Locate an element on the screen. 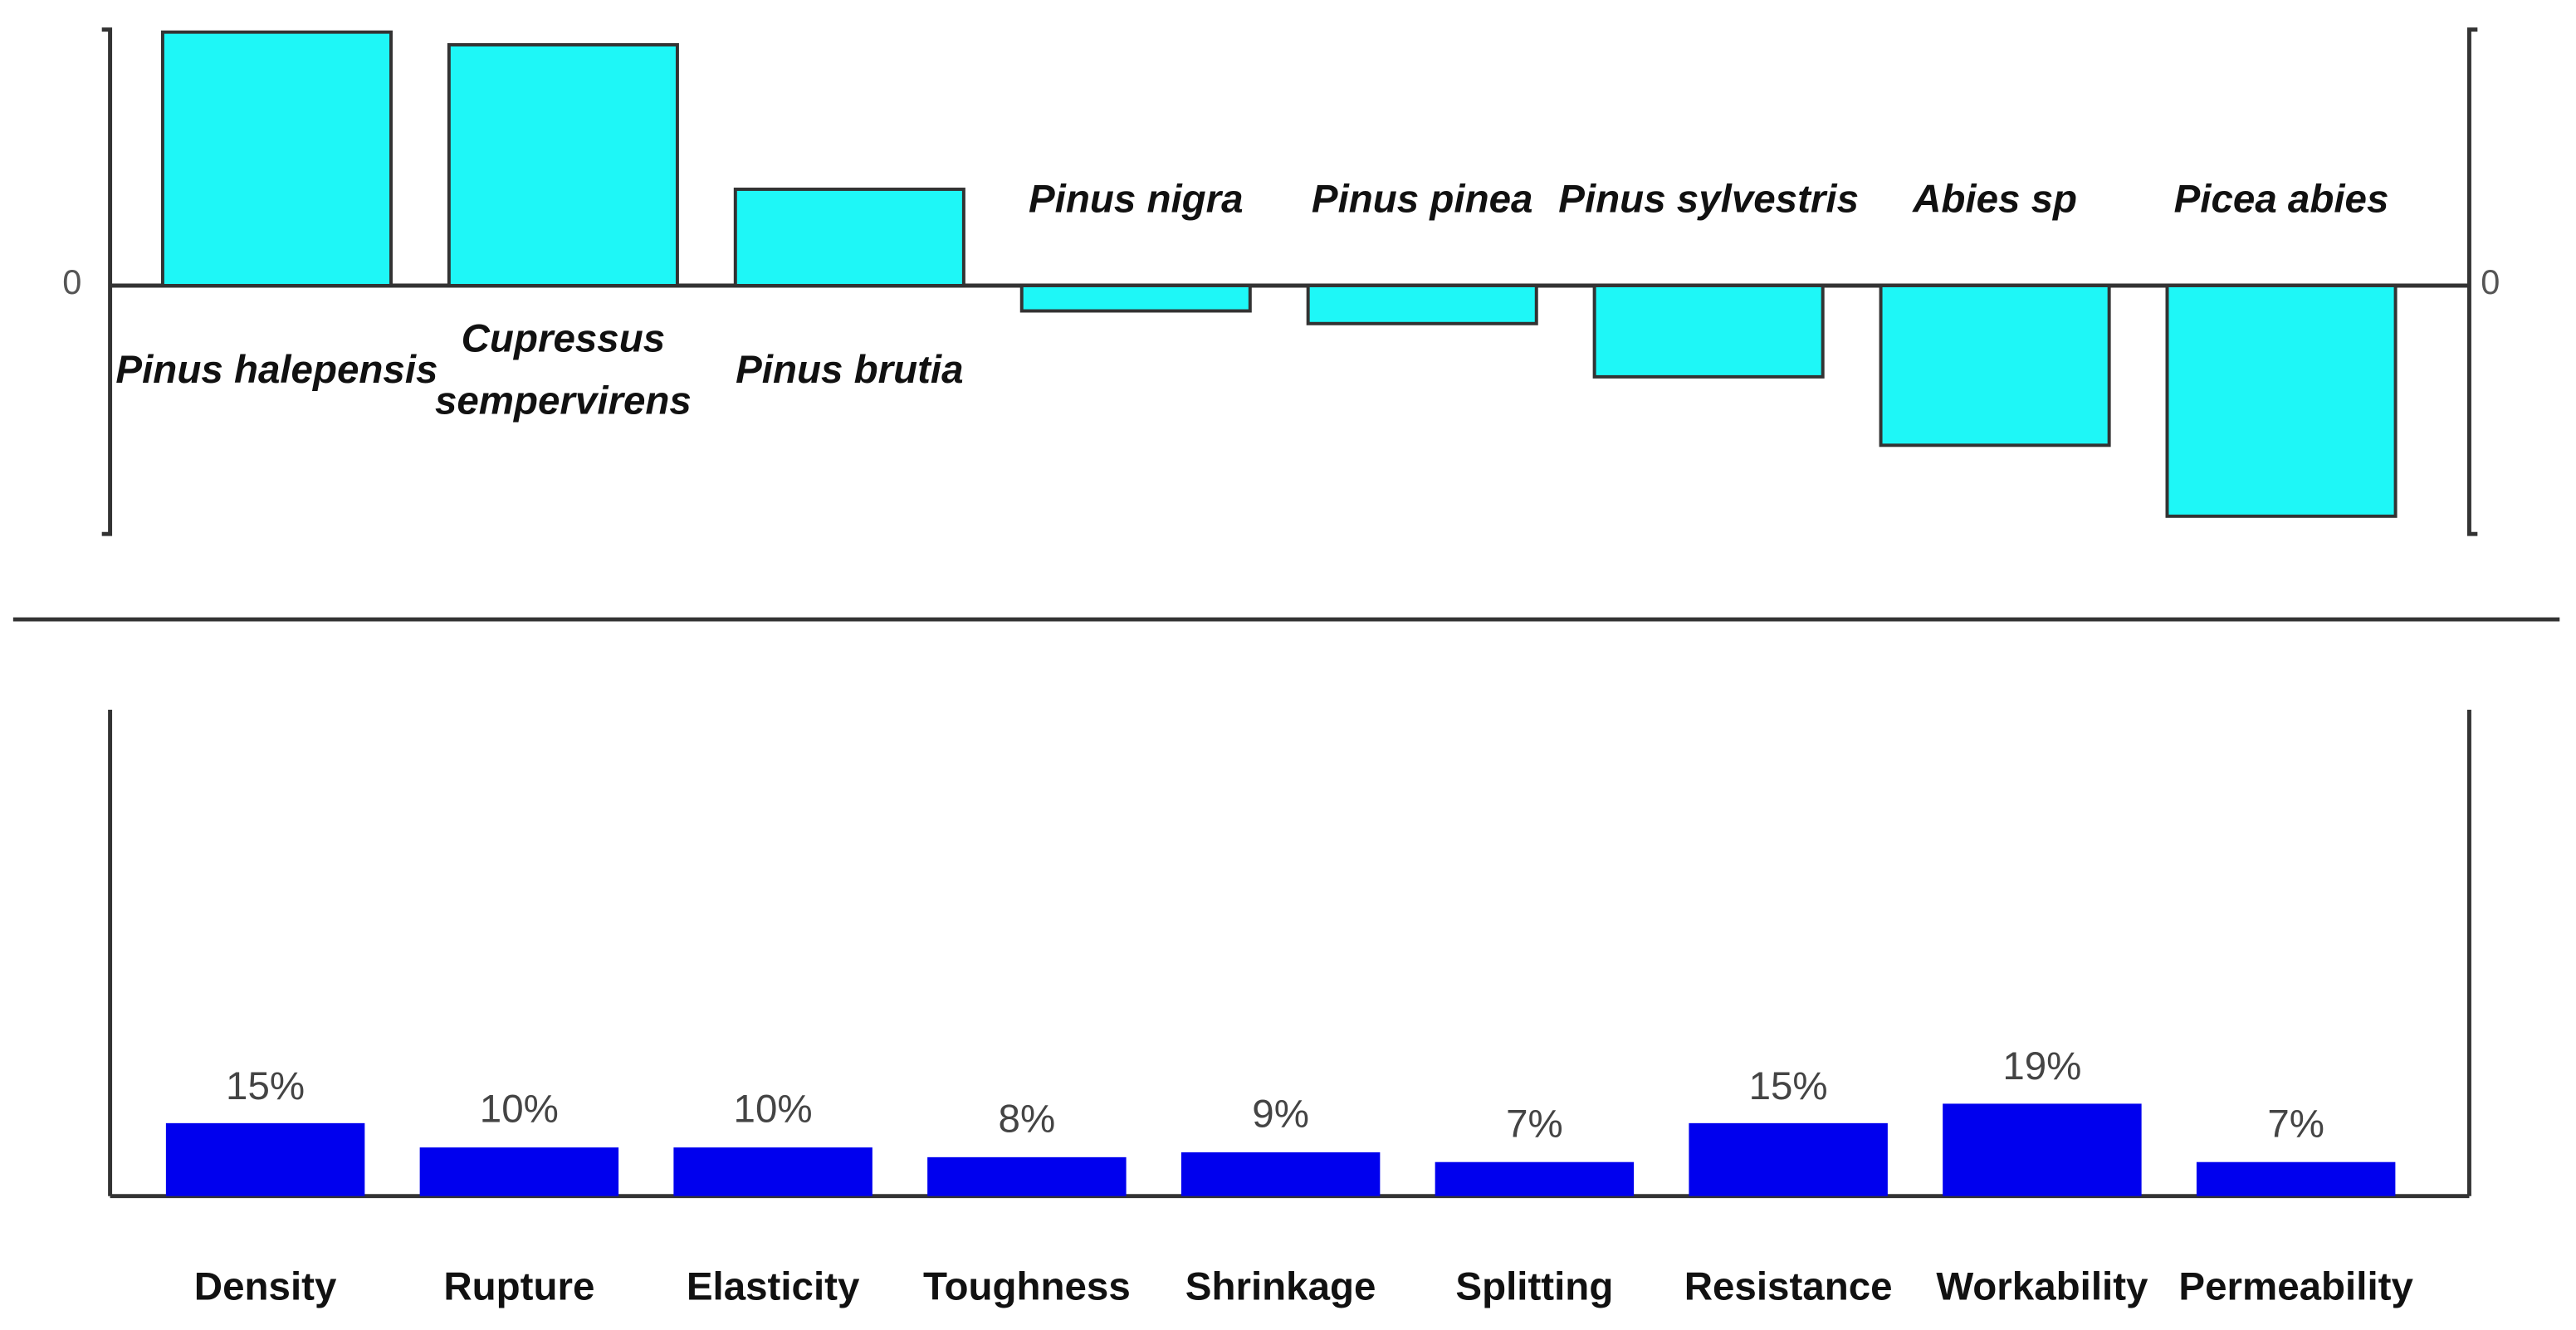 The image size is (2576, 1330). category-label: Pinus sylvestris is located at coordinates (1708, 200).